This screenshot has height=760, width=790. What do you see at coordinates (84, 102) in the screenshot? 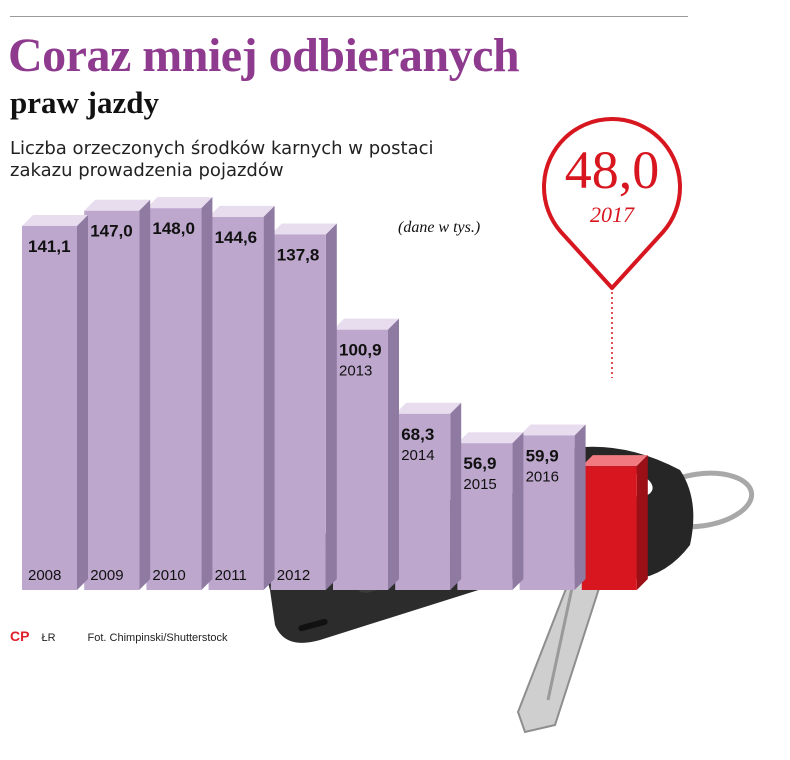
I see `chart-subtitle: praw jazdy` at bounding box center [84, 102].